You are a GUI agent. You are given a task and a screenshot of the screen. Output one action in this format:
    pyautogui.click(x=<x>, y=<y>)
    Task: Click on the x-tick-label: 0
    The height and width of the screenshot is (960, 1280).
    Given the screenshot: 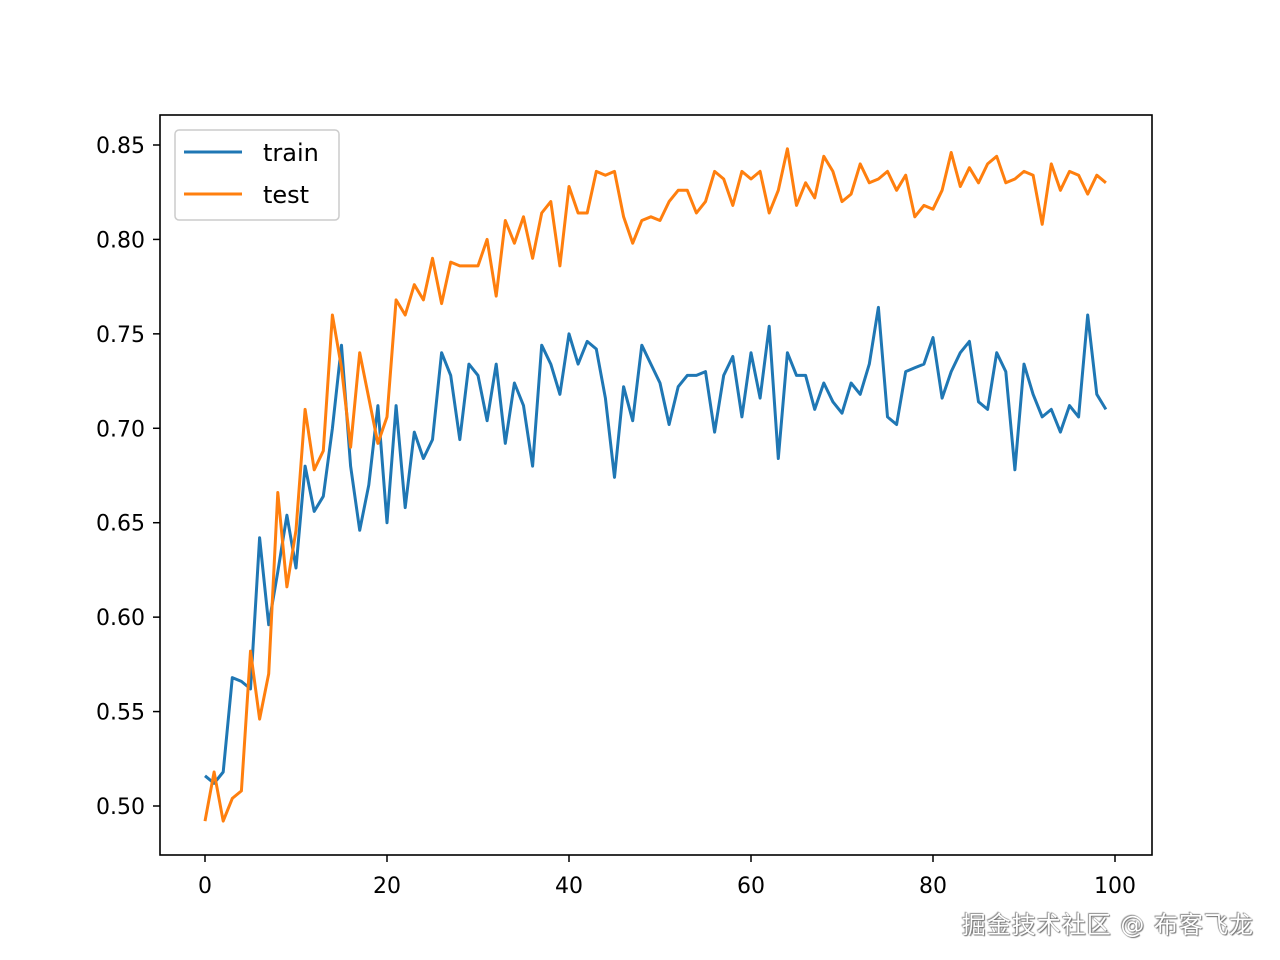 What is the action you would take?
    pyautogui.click(x=205, y=886)
    